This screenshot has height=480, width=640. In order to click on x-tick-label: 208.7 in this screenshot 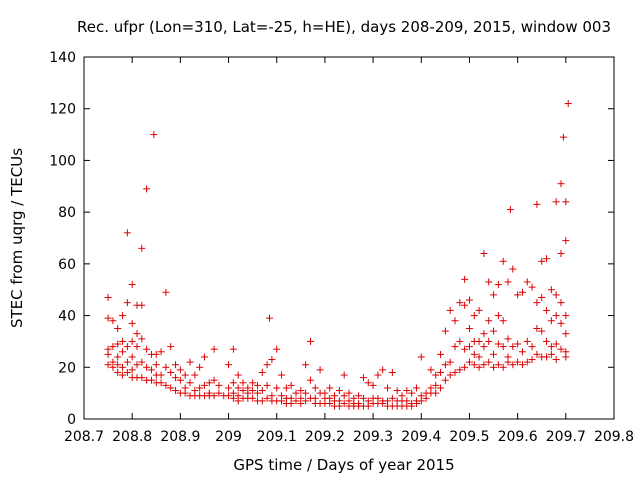, I will do `click(84, 437)`.